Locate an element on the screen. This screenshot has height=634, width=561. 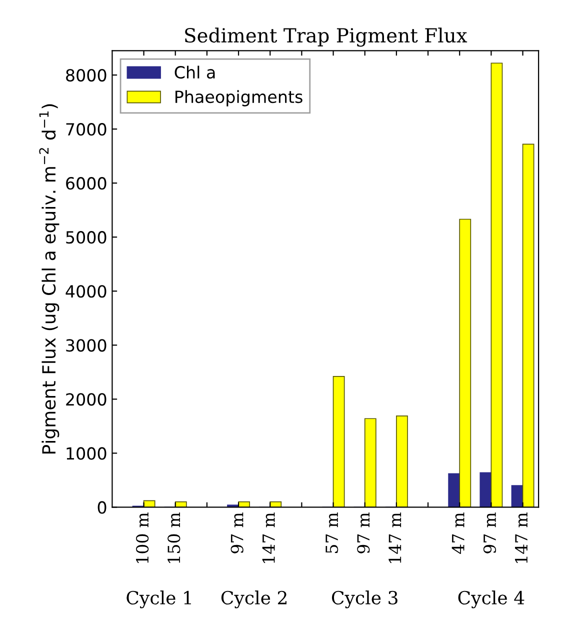
y-tick-label: 7000 is located at coordinates (86, 129).